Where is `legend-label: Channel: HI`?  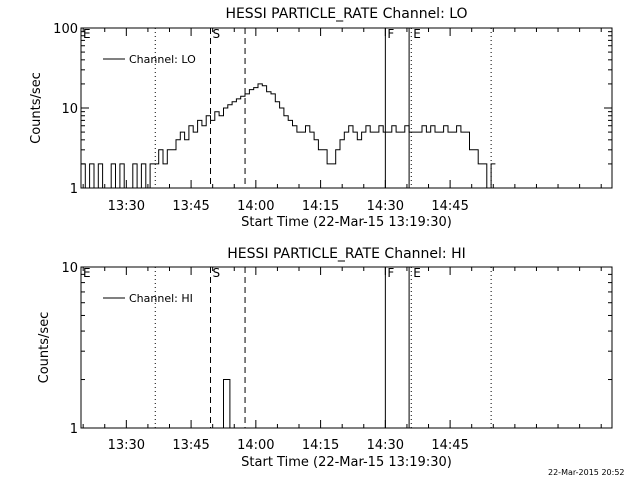 legend-label: Channel: HI is located at coordinates (161, 298).